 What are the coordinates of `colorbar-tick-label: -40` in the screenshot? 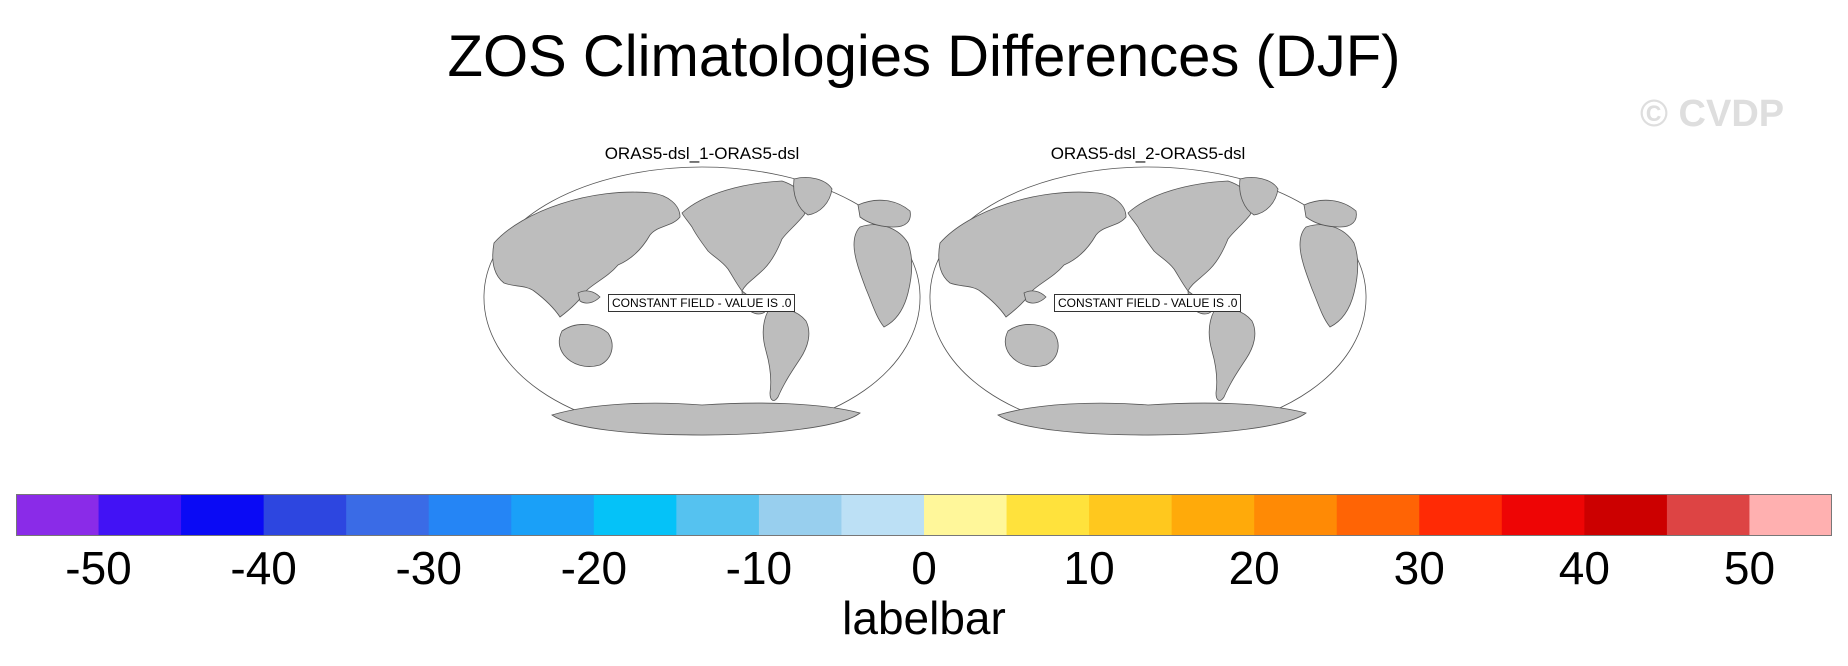 It's located at (263, 568).